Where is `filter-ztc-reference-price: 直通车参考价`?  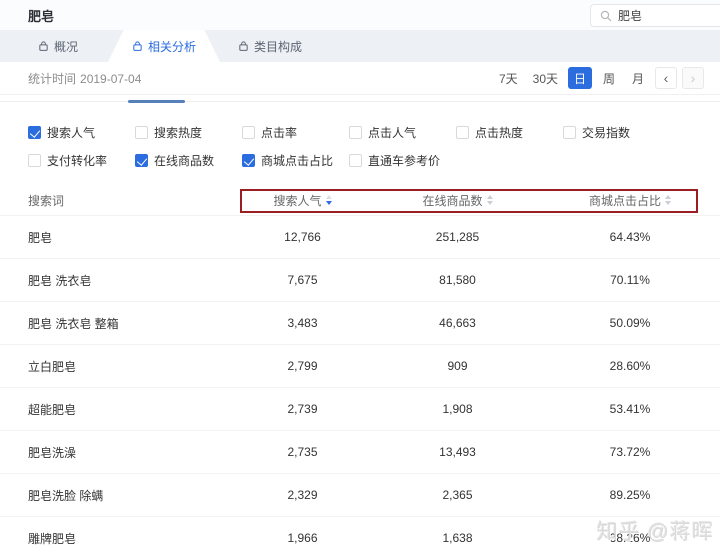 filter-ztc-reference-price: 直通车参考价 is located at coordinates (402, 160).